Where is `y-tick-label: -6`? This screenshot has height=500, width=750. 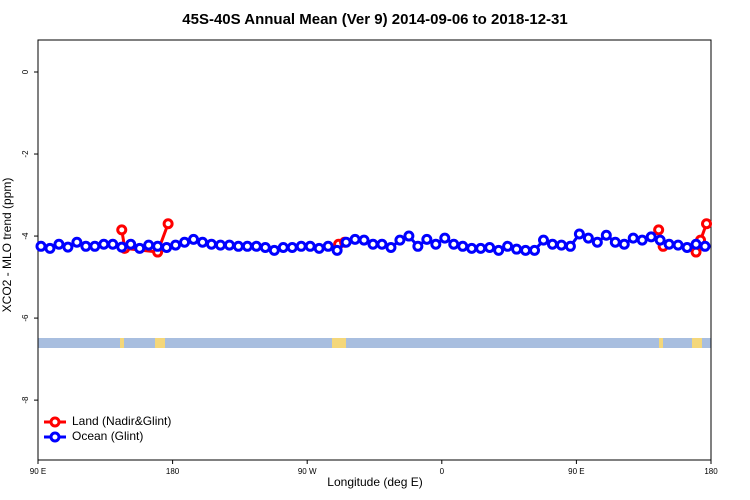
y-tick-label: -6 is located at coordinates (25, 318).